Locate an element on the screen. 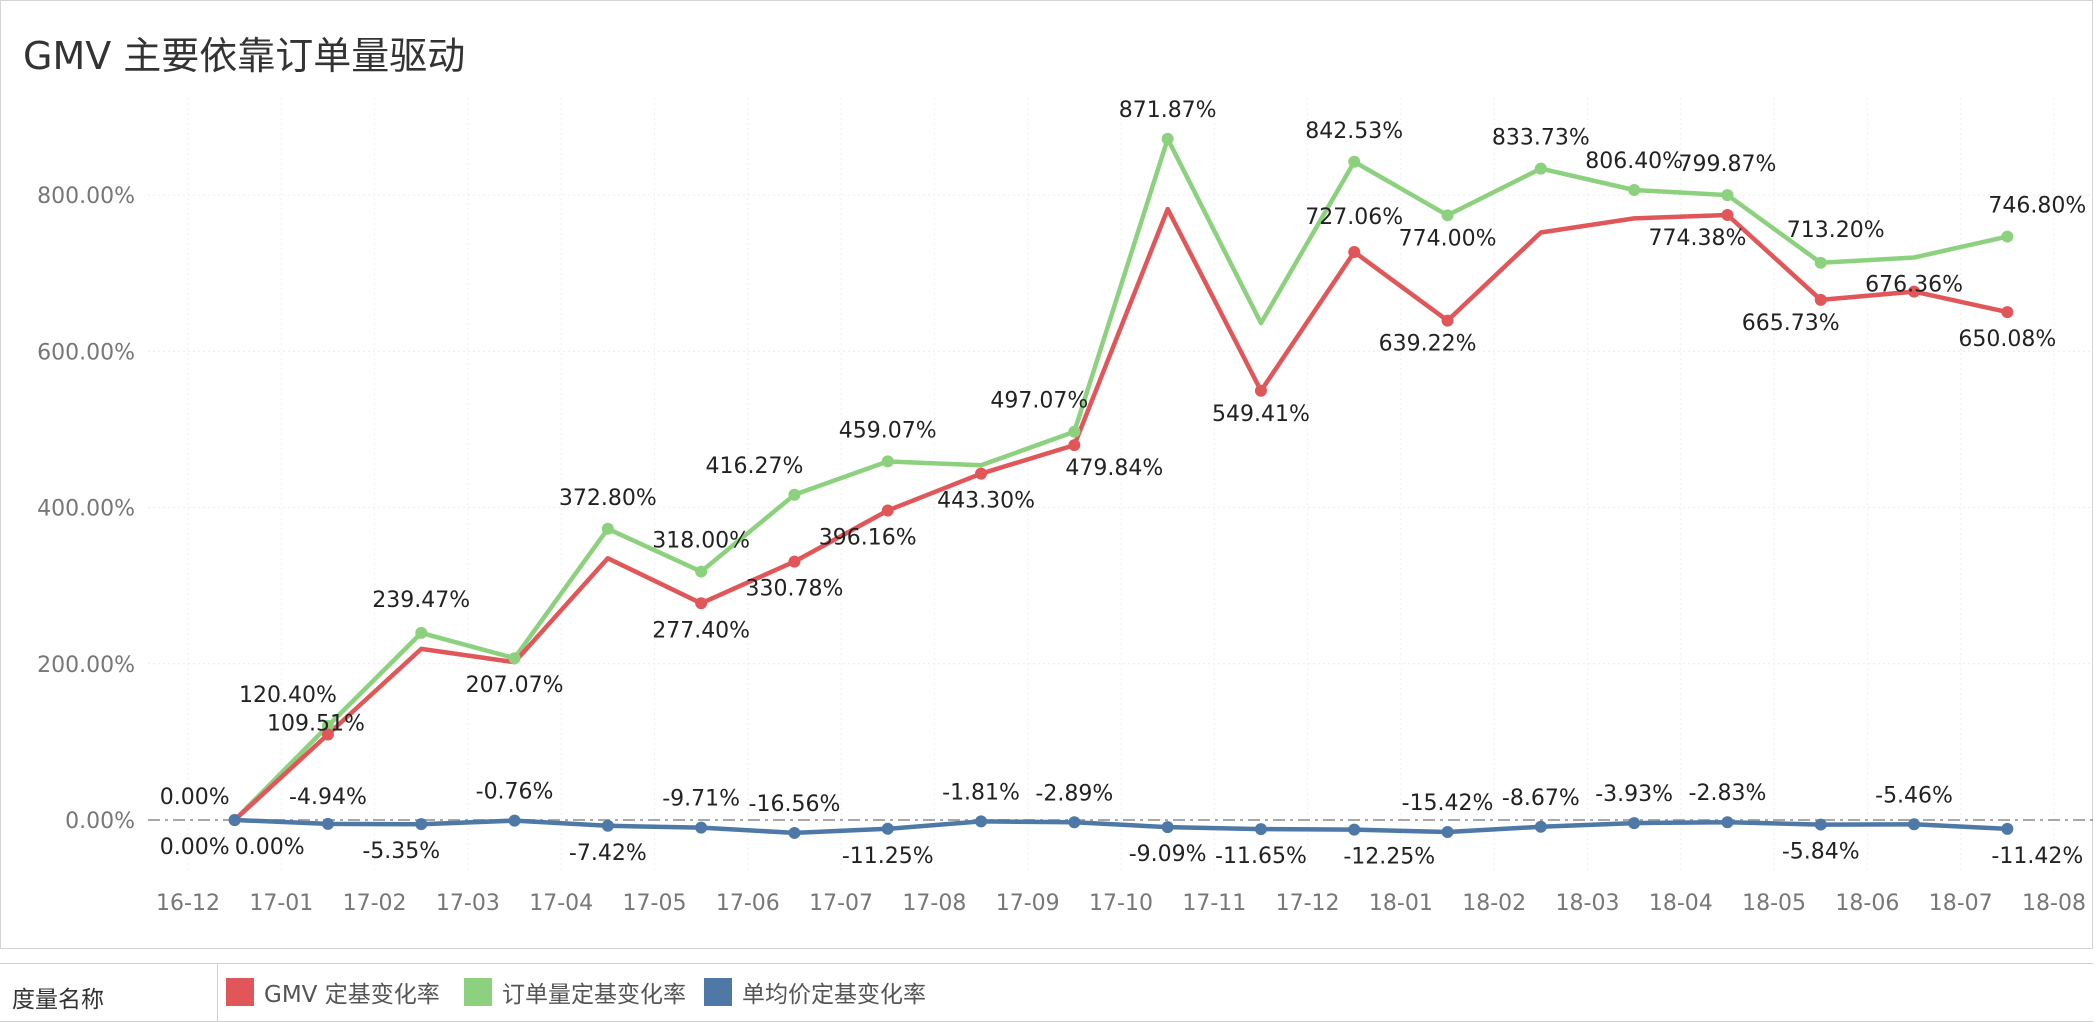  x-tick-label: 17-06 is located at coordinates (748, 903).